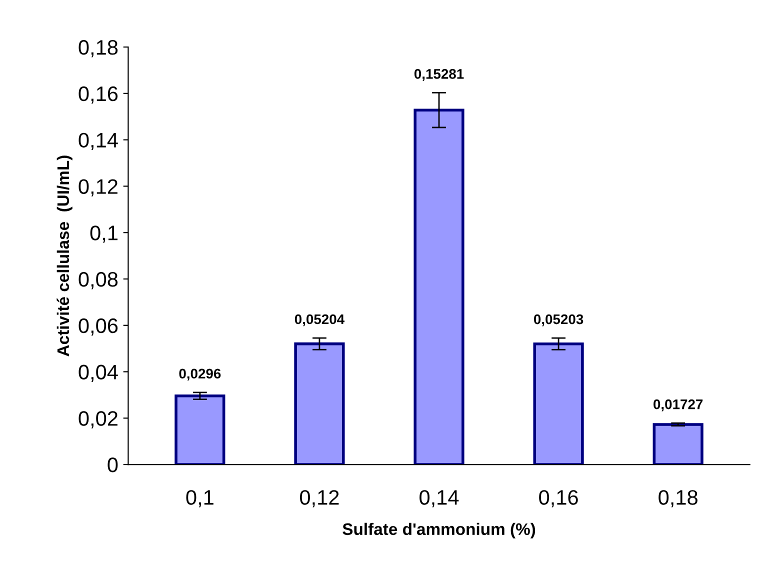 This screenshot has width=777, height=588. Describe the element at coordinates (439, 499) in the screenshot. I see `x-tick-label: 0,14` at that location.